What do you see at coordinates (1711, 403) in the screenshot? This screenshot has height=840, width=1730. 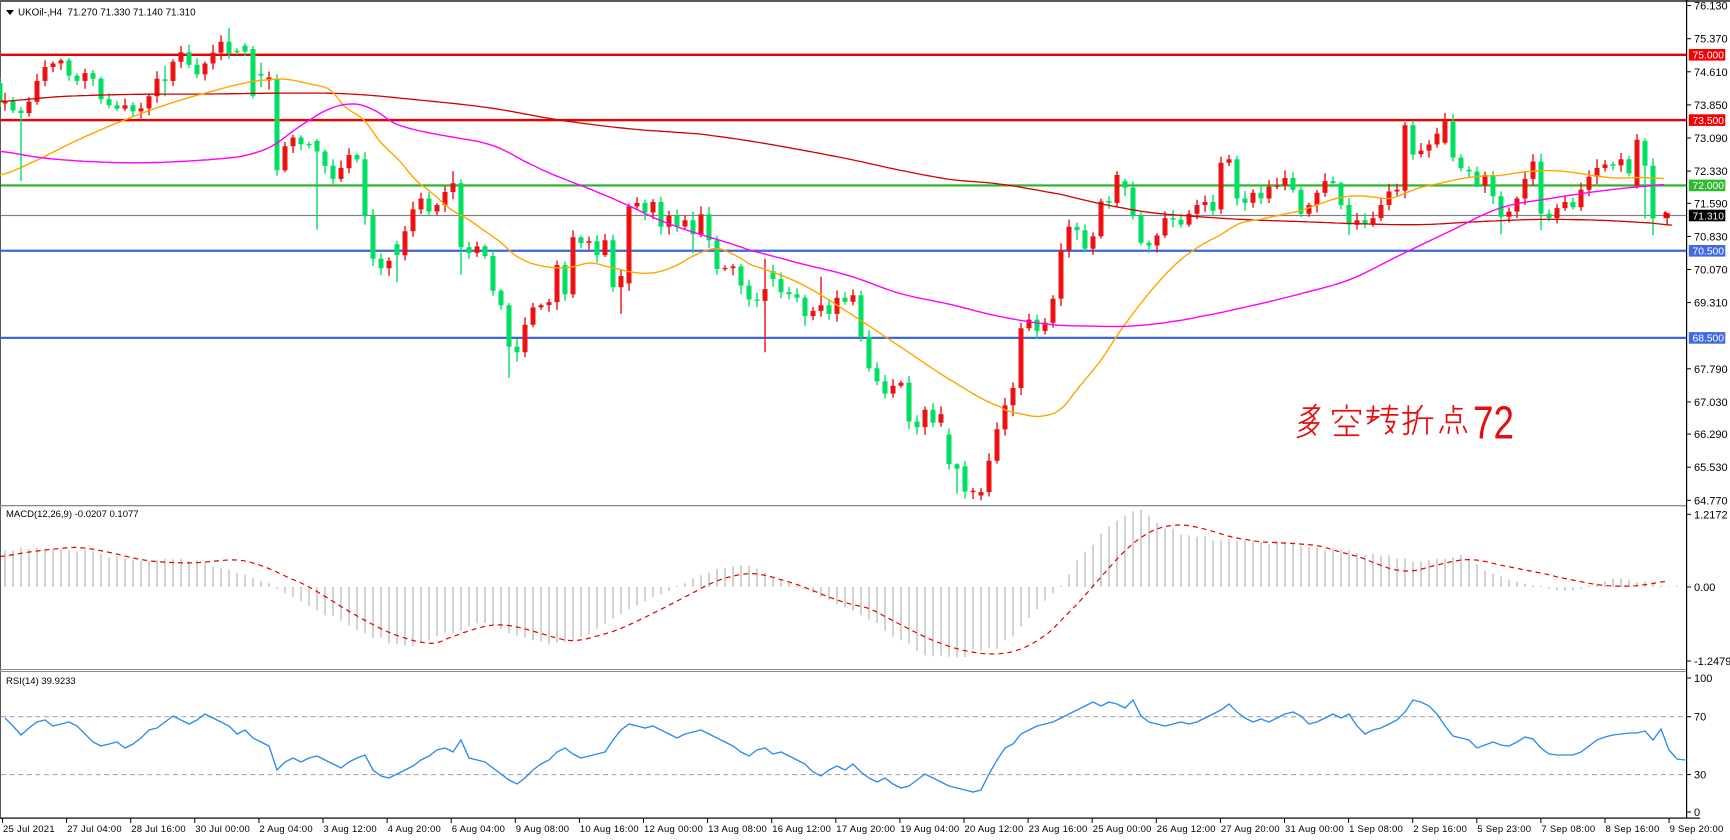 I see `svg-text: 67.030` at bounding box center [1711, 403].